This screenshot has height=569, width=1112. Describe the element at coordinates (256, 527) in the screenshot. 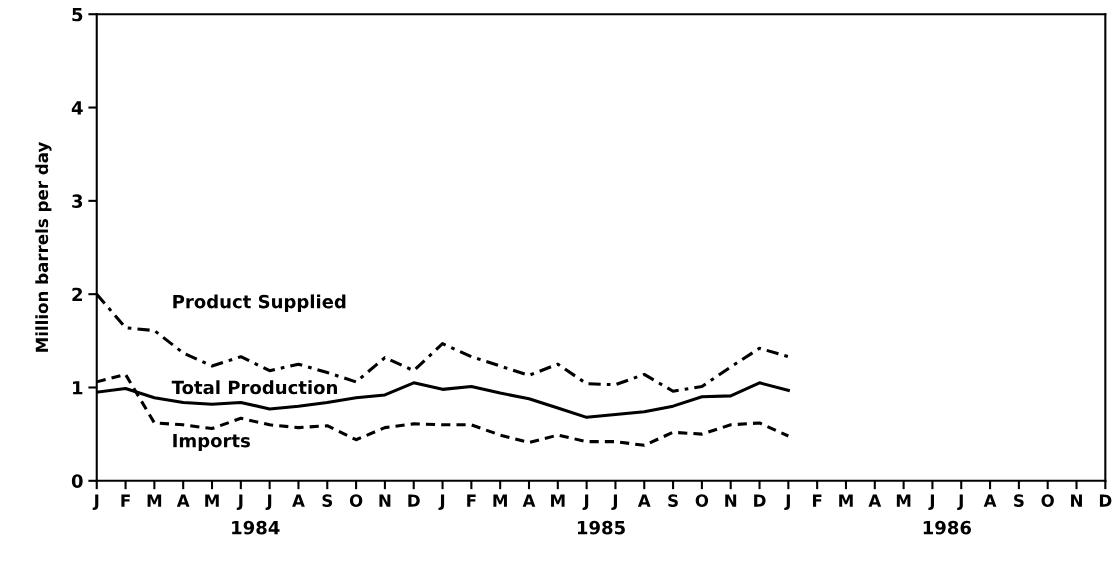

I see `text: 1984` at that location.